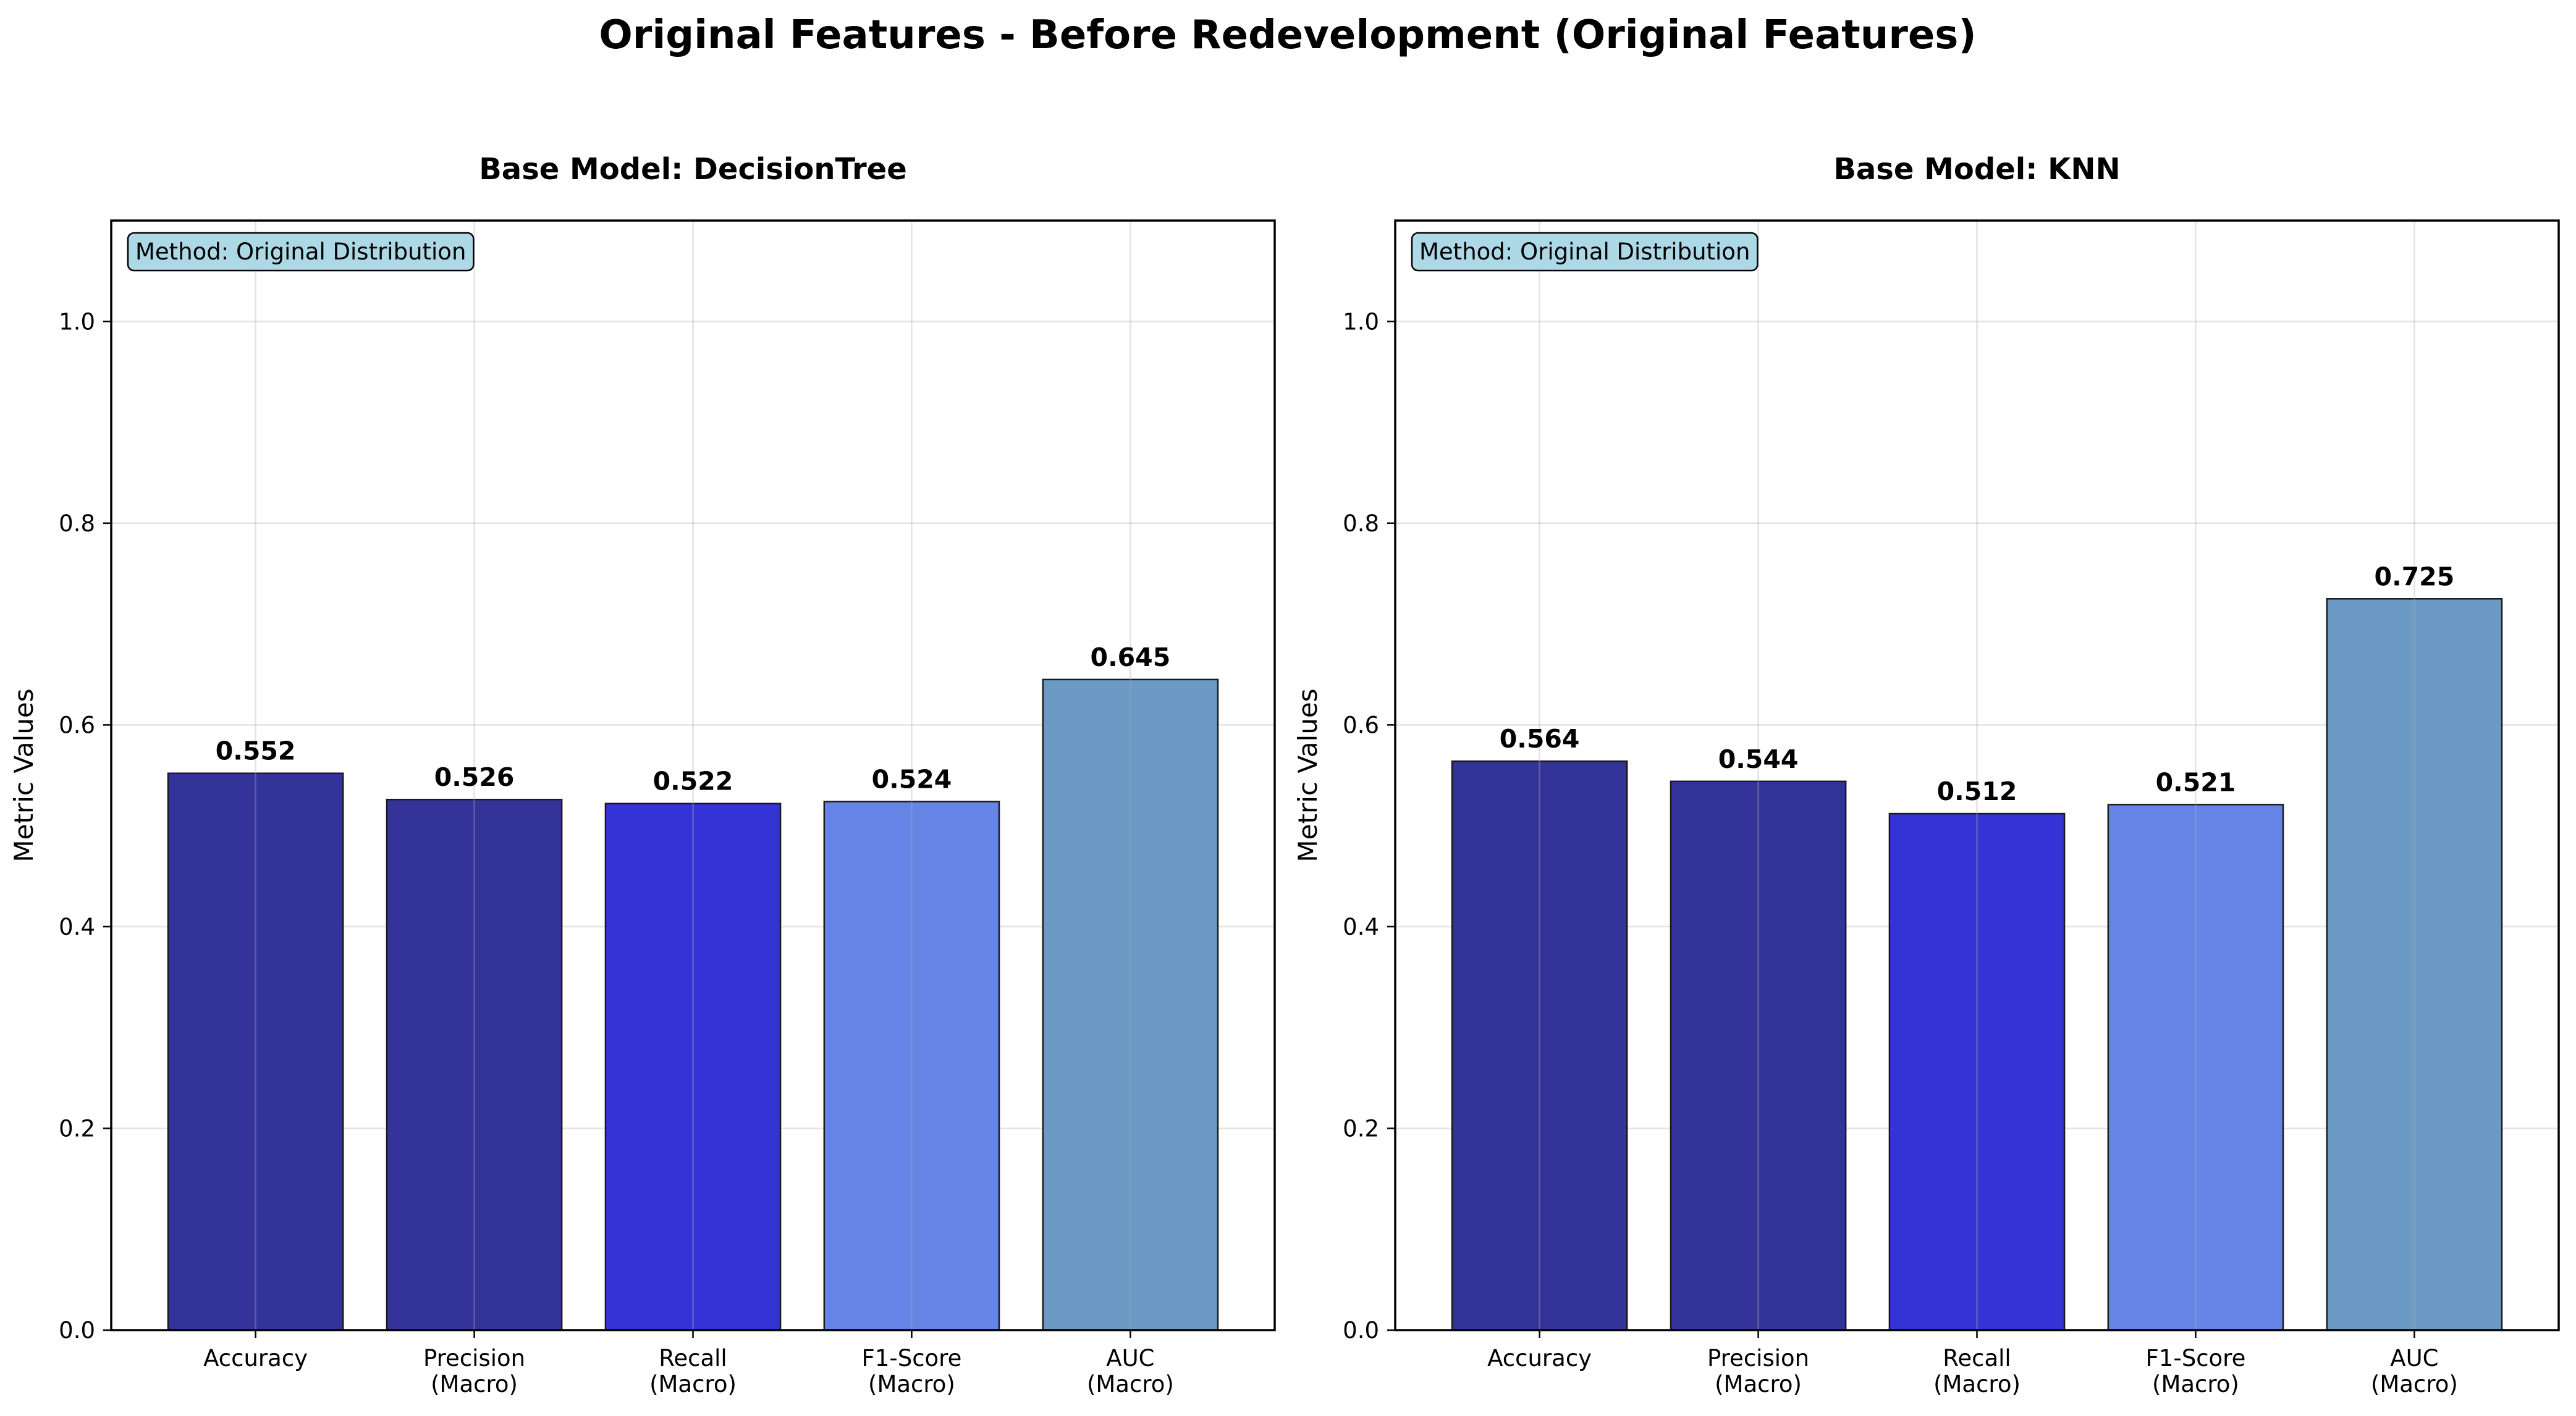 The image size is (2576, 1416). Describe the element at coordinates (256, 751) in the screenshot. I see `value-label: 0.552` at that location.